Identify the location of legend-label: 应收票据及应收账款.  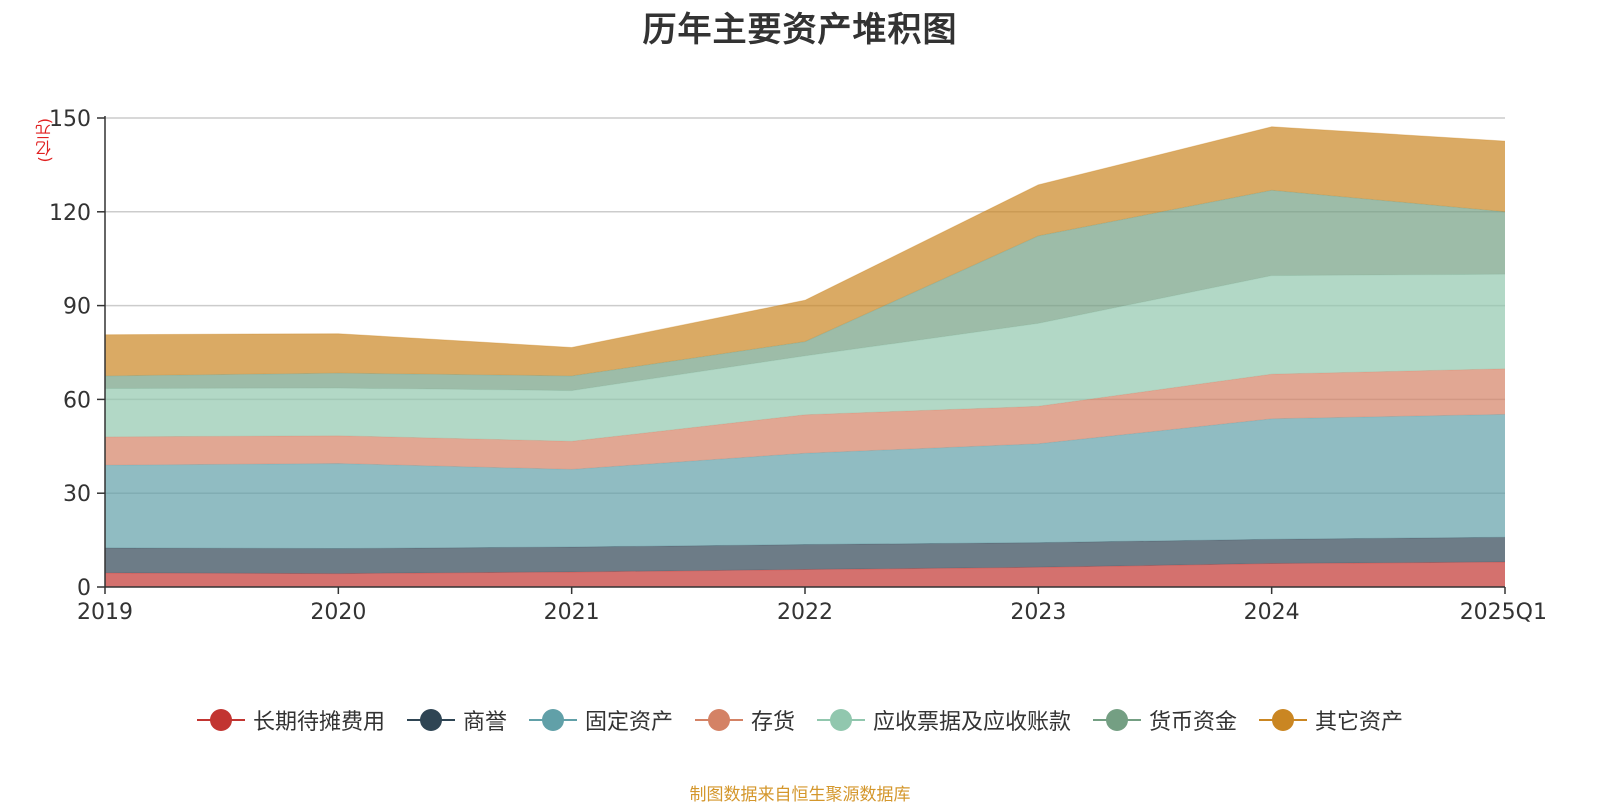
(972, 722).